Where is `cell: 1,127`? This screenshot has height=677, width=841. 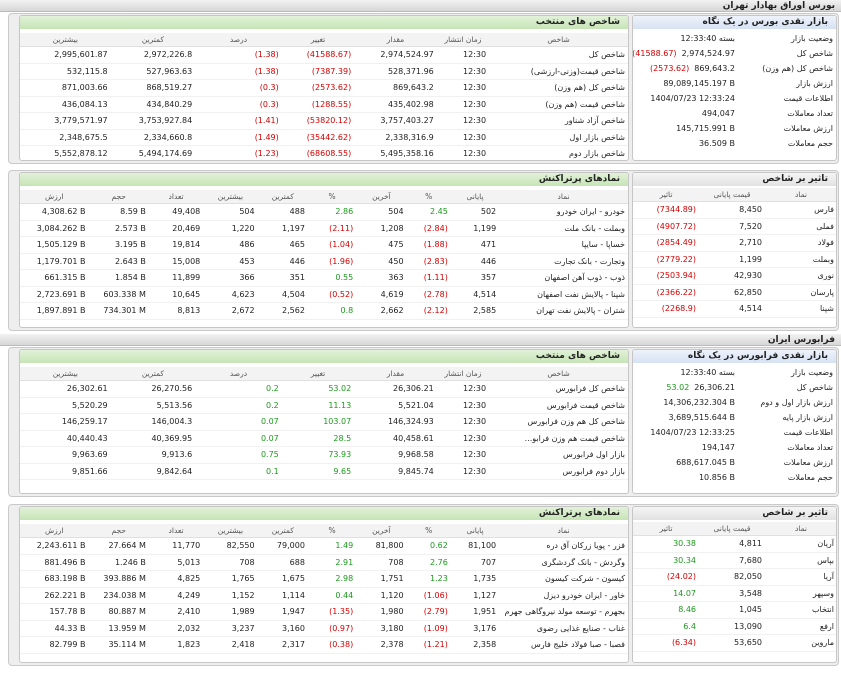 cell: 1,127 is located at coordinates (475, 595).